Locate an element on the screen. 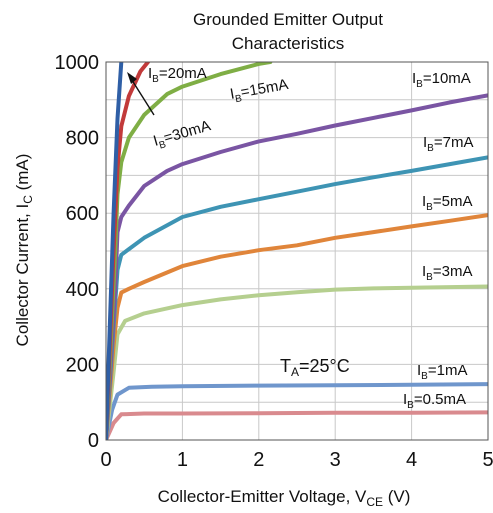  x-tick-label: 0 is located at coordinates (105, 460).